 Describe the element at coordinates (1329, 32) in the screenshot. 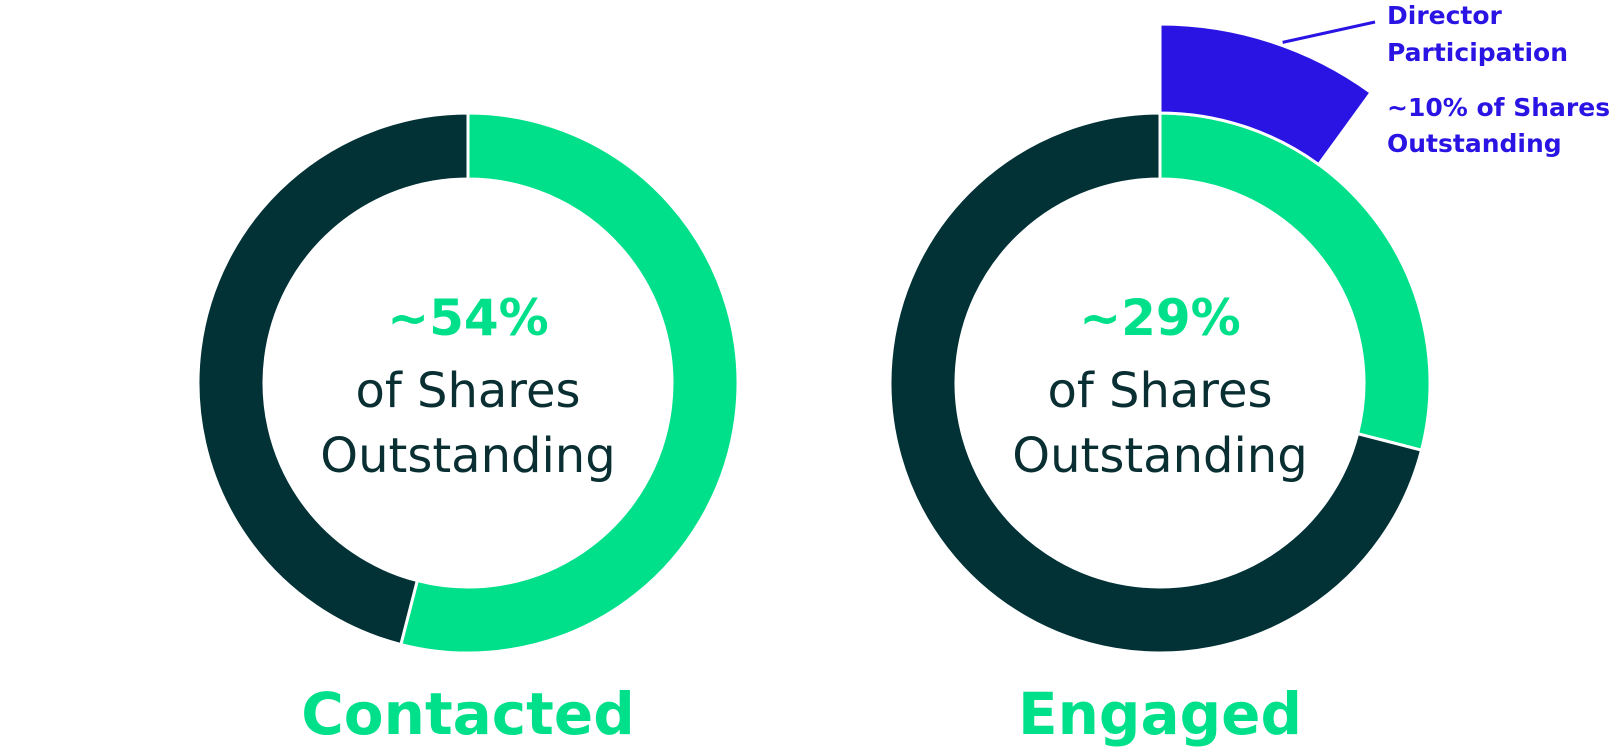

I see `annotation-leader-line` at that location.